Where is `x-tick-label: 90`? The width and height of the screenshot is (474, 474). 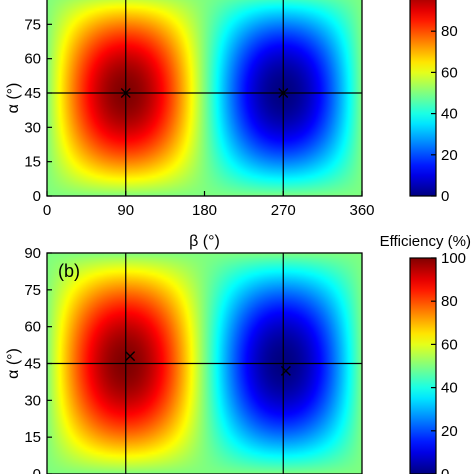
x-tick-label: 90 is located at coordinates (125, 210).